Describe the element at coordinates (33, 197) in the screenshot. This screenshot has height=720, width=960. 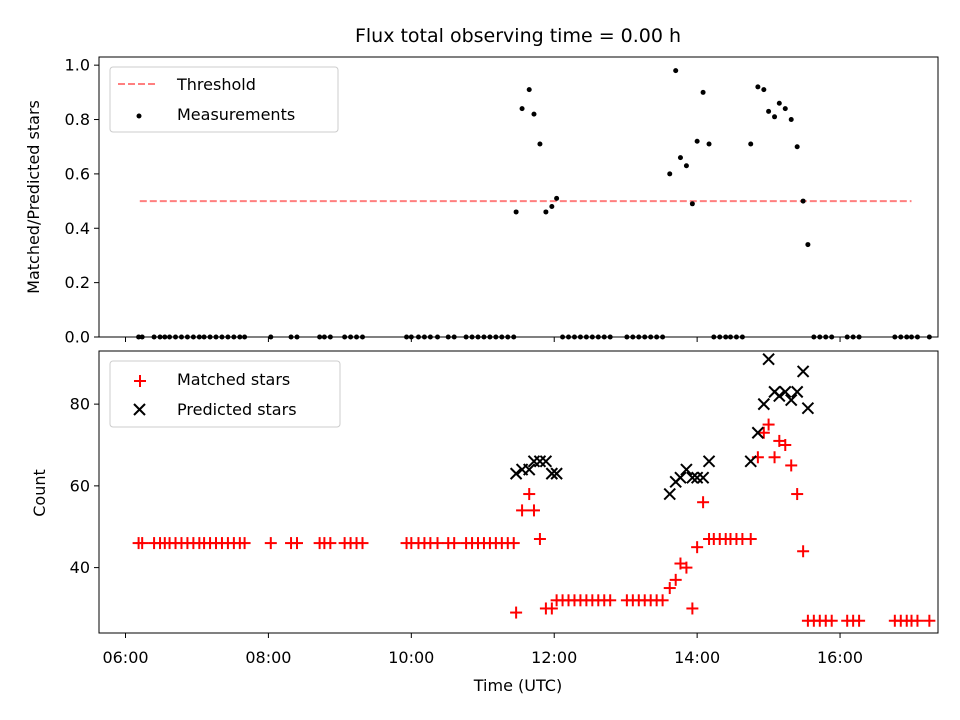
I see `top-y-axis-label: Matched/Predicted stars` at that location.